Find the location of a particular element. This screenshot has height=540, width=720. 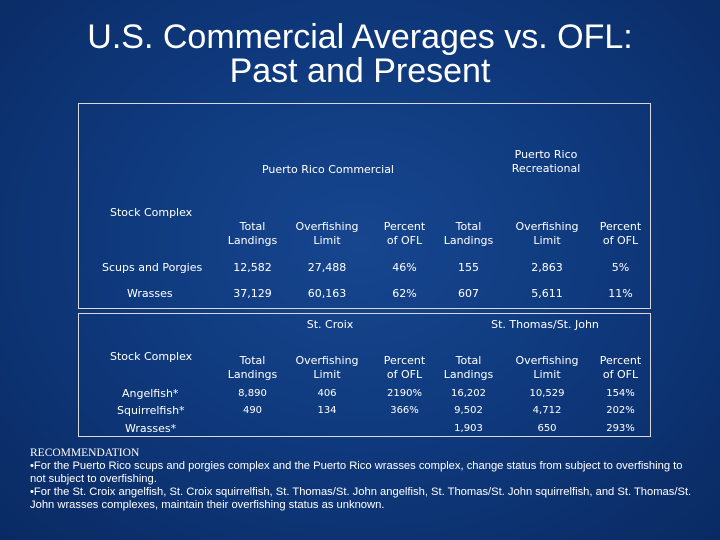

table-cell: 202% is located at coordinates (620, 410).